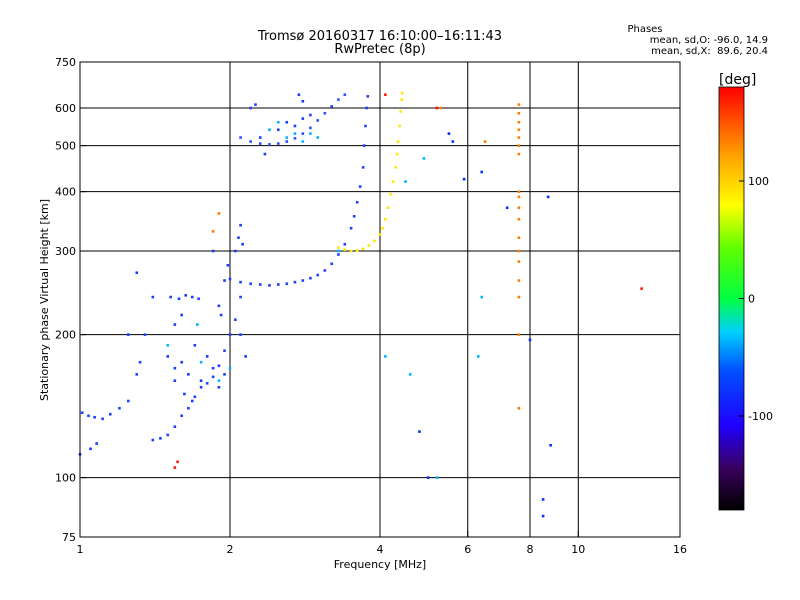 The image size is (800, 600). Describe the element at coordinates (380, 549) in the screenshot. I see `x-tick-label: 4` at that location.